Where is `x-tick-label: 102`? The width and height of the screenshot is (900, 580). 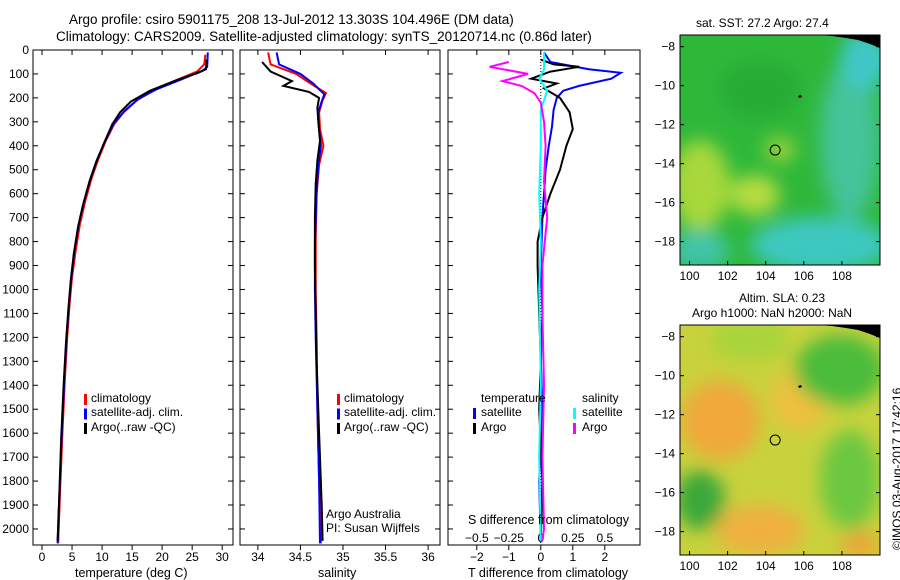 x-tick-label: 102 is located at coordinates (728, 276).